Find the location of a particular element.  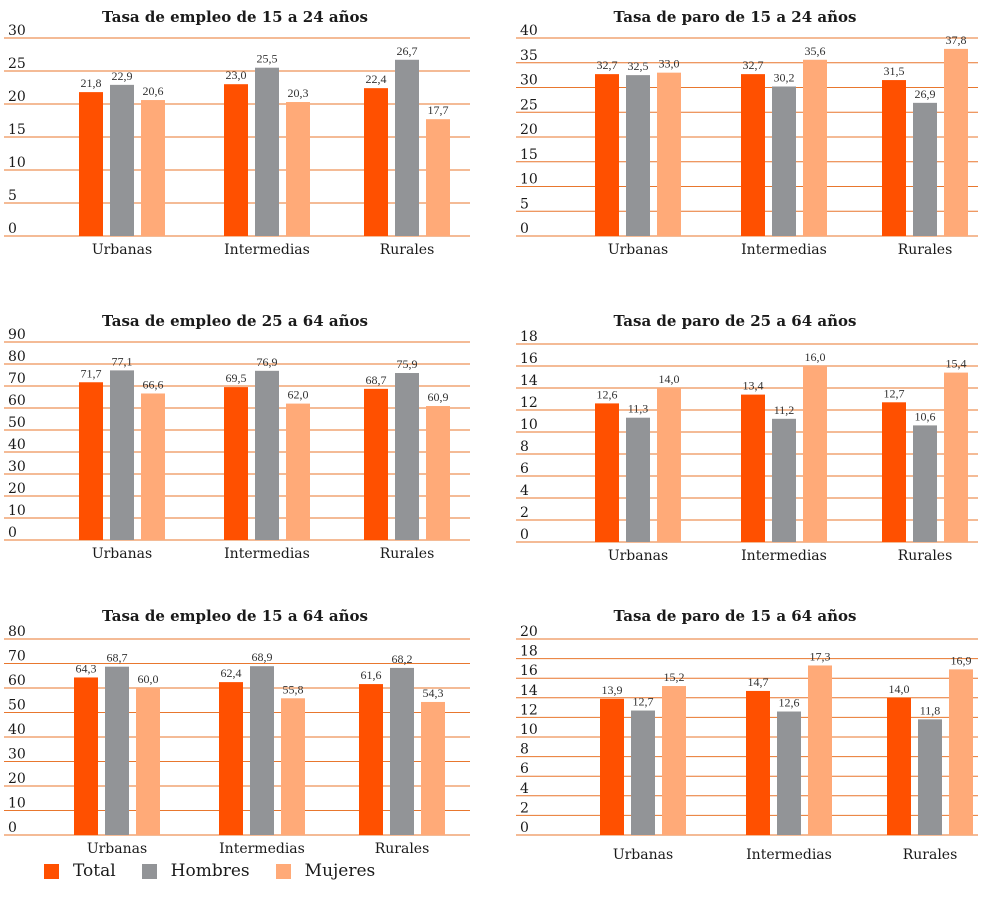

chart-title: Tasa de empleo de 25 a 64 años is located at coordinates (235, 321).